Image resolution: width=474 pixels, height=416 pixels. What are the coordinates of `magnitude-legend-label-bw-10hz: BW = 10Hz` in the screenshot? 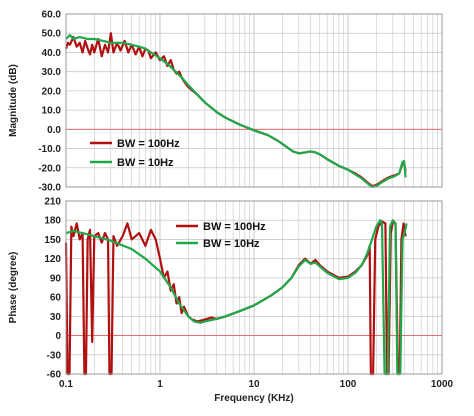 It's located at (145, 163).